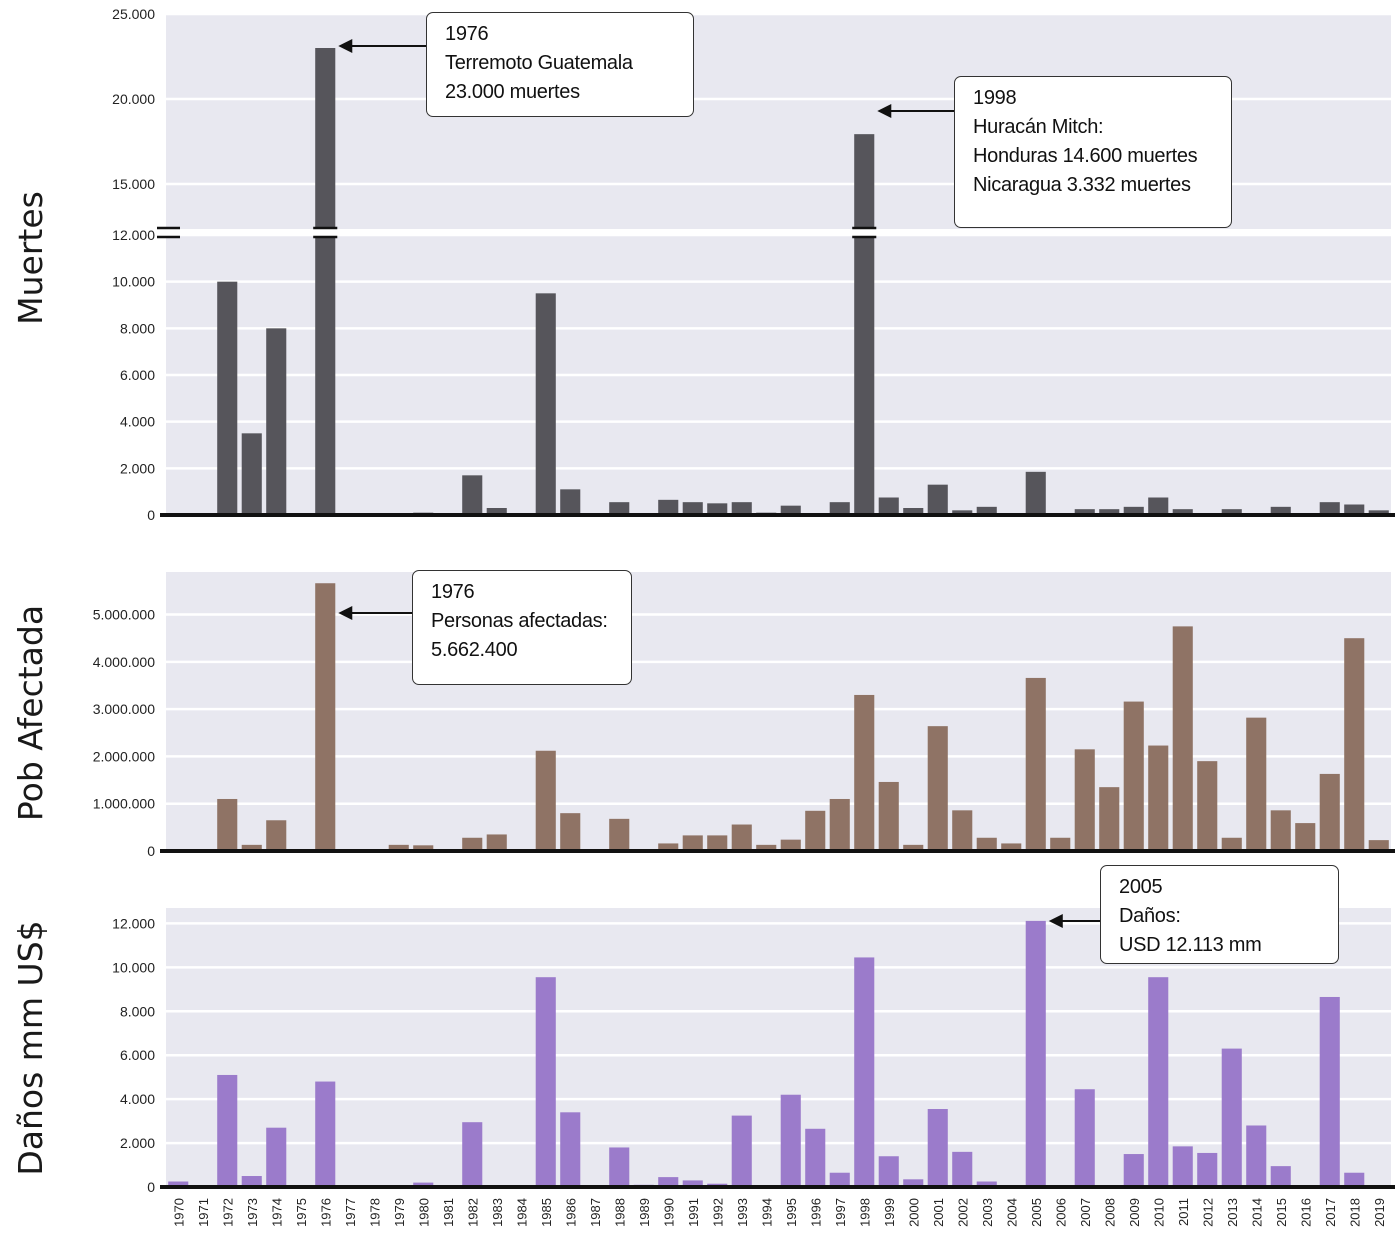  Describe the element at coordinates (203, 1212) in the screenshot. I see `x-tick-label: 1971` at that location.